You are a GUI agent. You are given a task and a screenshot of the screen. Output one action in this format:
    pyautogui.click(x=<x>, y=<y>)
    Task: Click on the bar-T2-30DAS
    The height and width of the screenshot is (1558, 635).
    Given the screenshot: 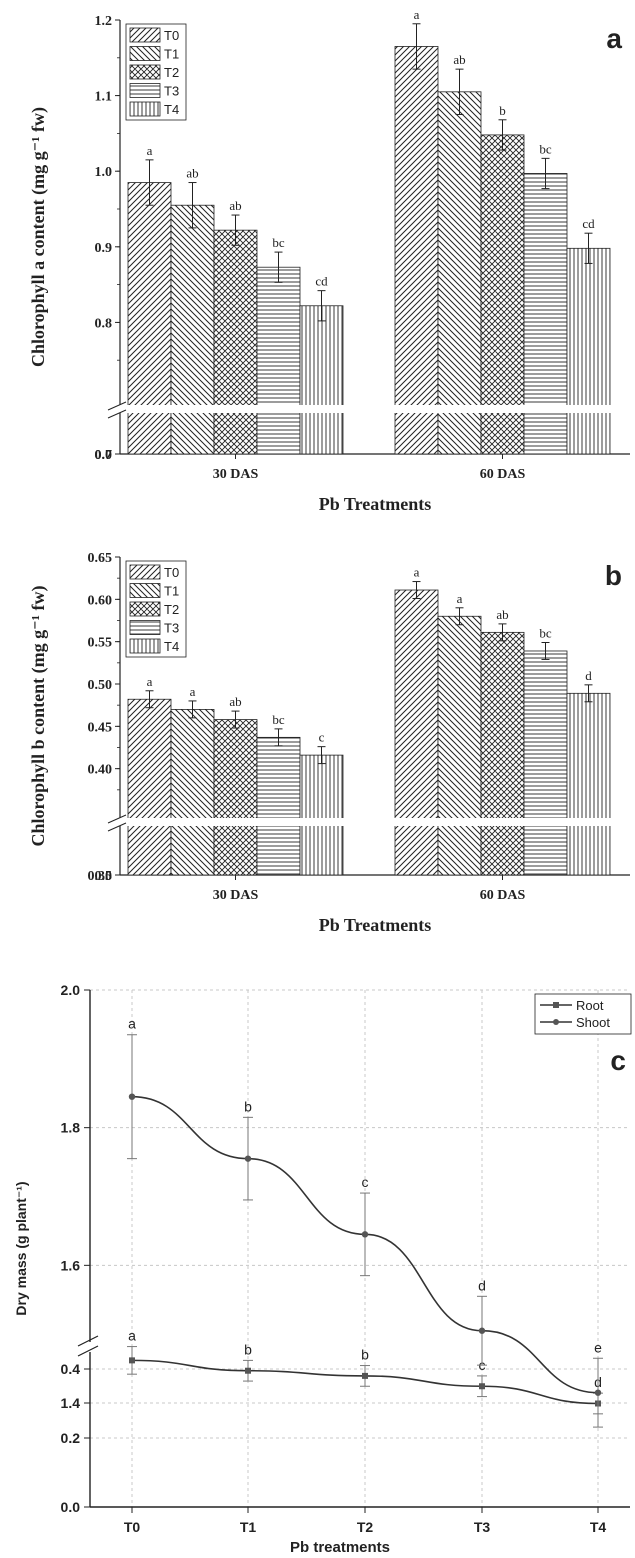 What is the action you would take?
    pyautogui.click(x=235, y=797)
    